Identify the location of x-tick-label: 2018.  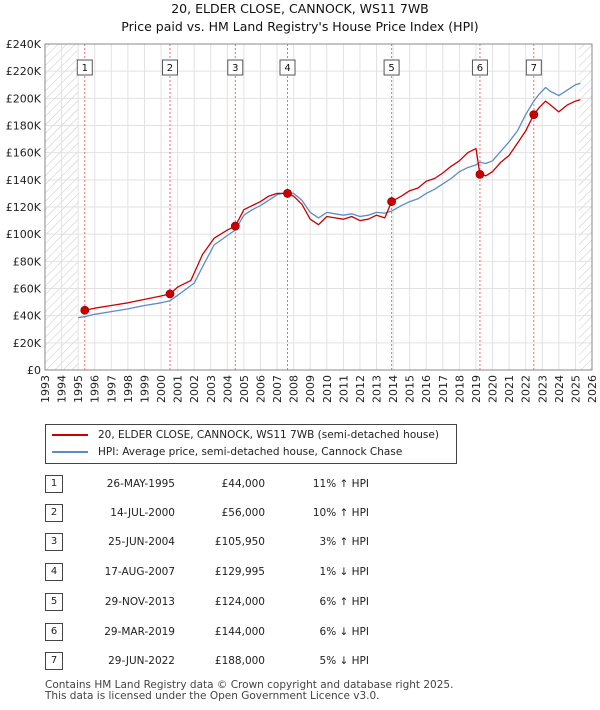
(459, 389).